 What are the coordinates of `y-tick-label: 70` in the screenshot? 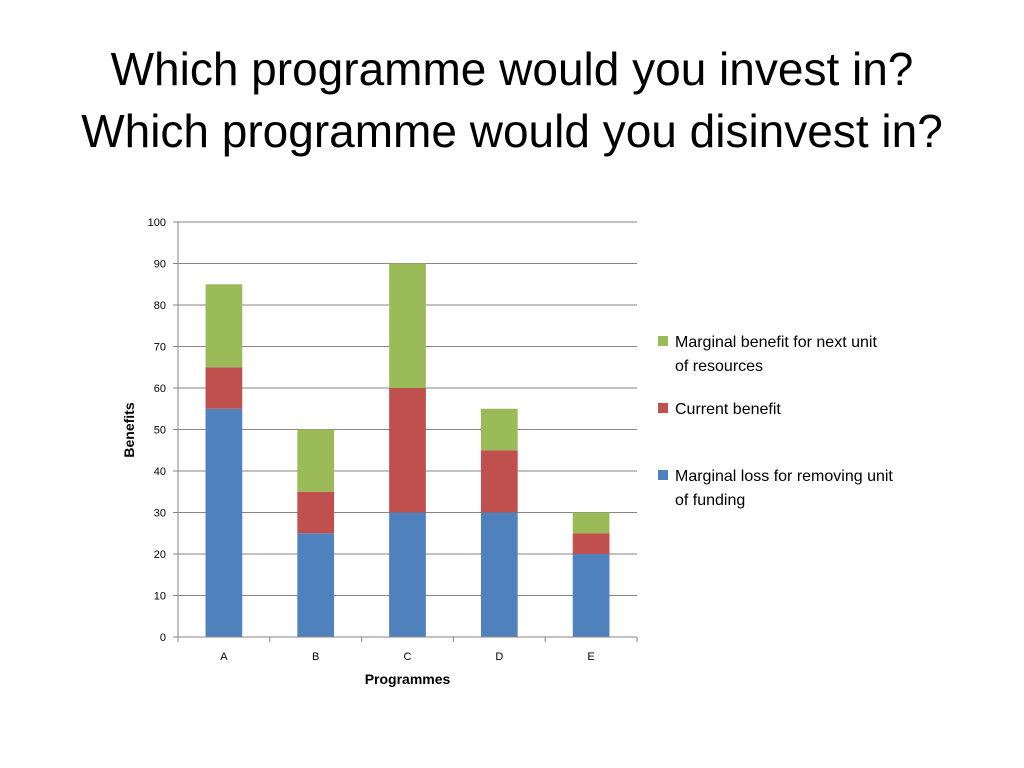 It's located at (160, 348).